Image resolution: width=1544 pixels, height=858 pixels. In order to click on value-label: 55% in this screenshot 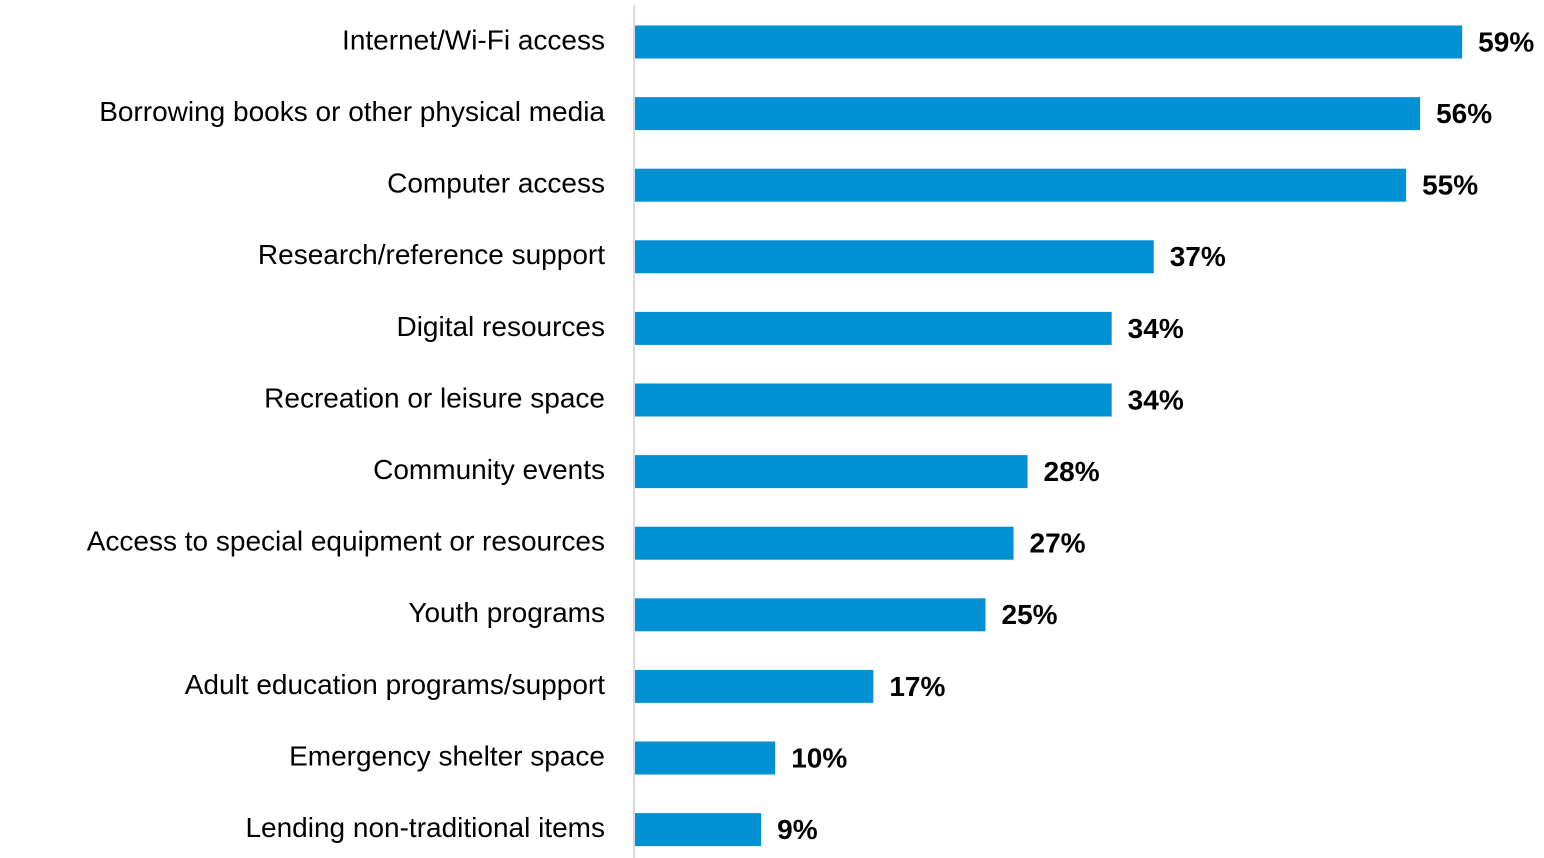, I will do `click(1450, 185)`.